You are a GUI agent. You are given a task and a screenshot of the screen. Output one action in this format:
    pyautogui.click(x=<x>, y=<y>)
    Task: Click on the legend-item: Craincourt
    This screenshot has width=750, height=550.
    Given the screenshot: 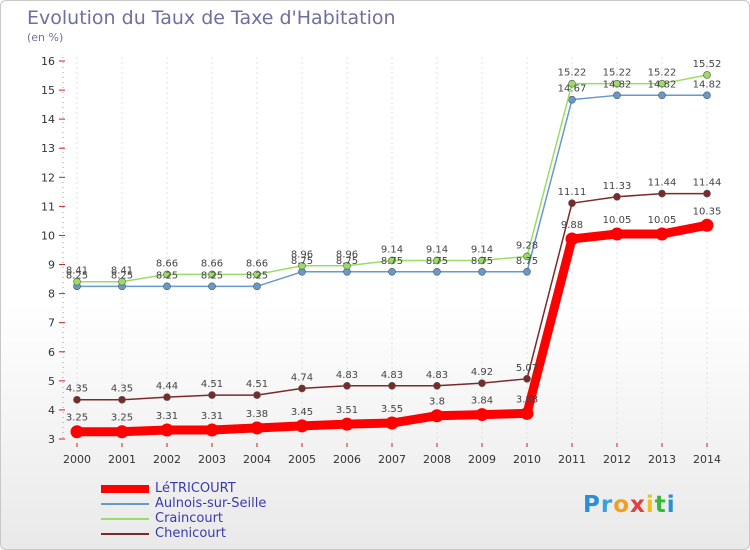 What is the action you would take?
    pyautogui.click(x=183, y=518)
    